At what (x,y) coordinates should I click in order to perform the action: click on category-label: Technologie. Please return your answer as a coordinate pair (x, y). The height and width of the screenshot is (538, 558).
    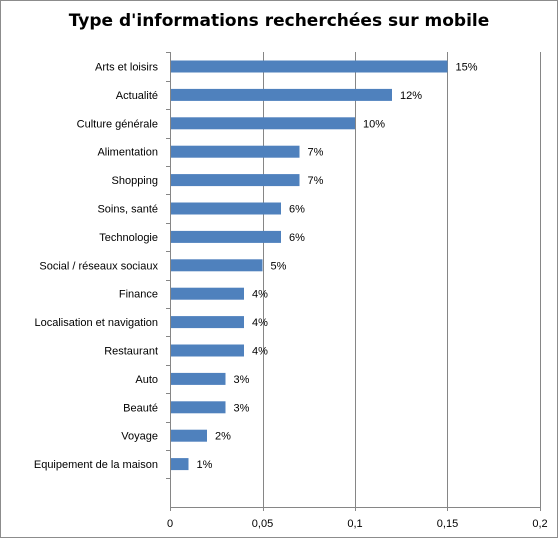
    Looking at the image, I should click on (128, 238).